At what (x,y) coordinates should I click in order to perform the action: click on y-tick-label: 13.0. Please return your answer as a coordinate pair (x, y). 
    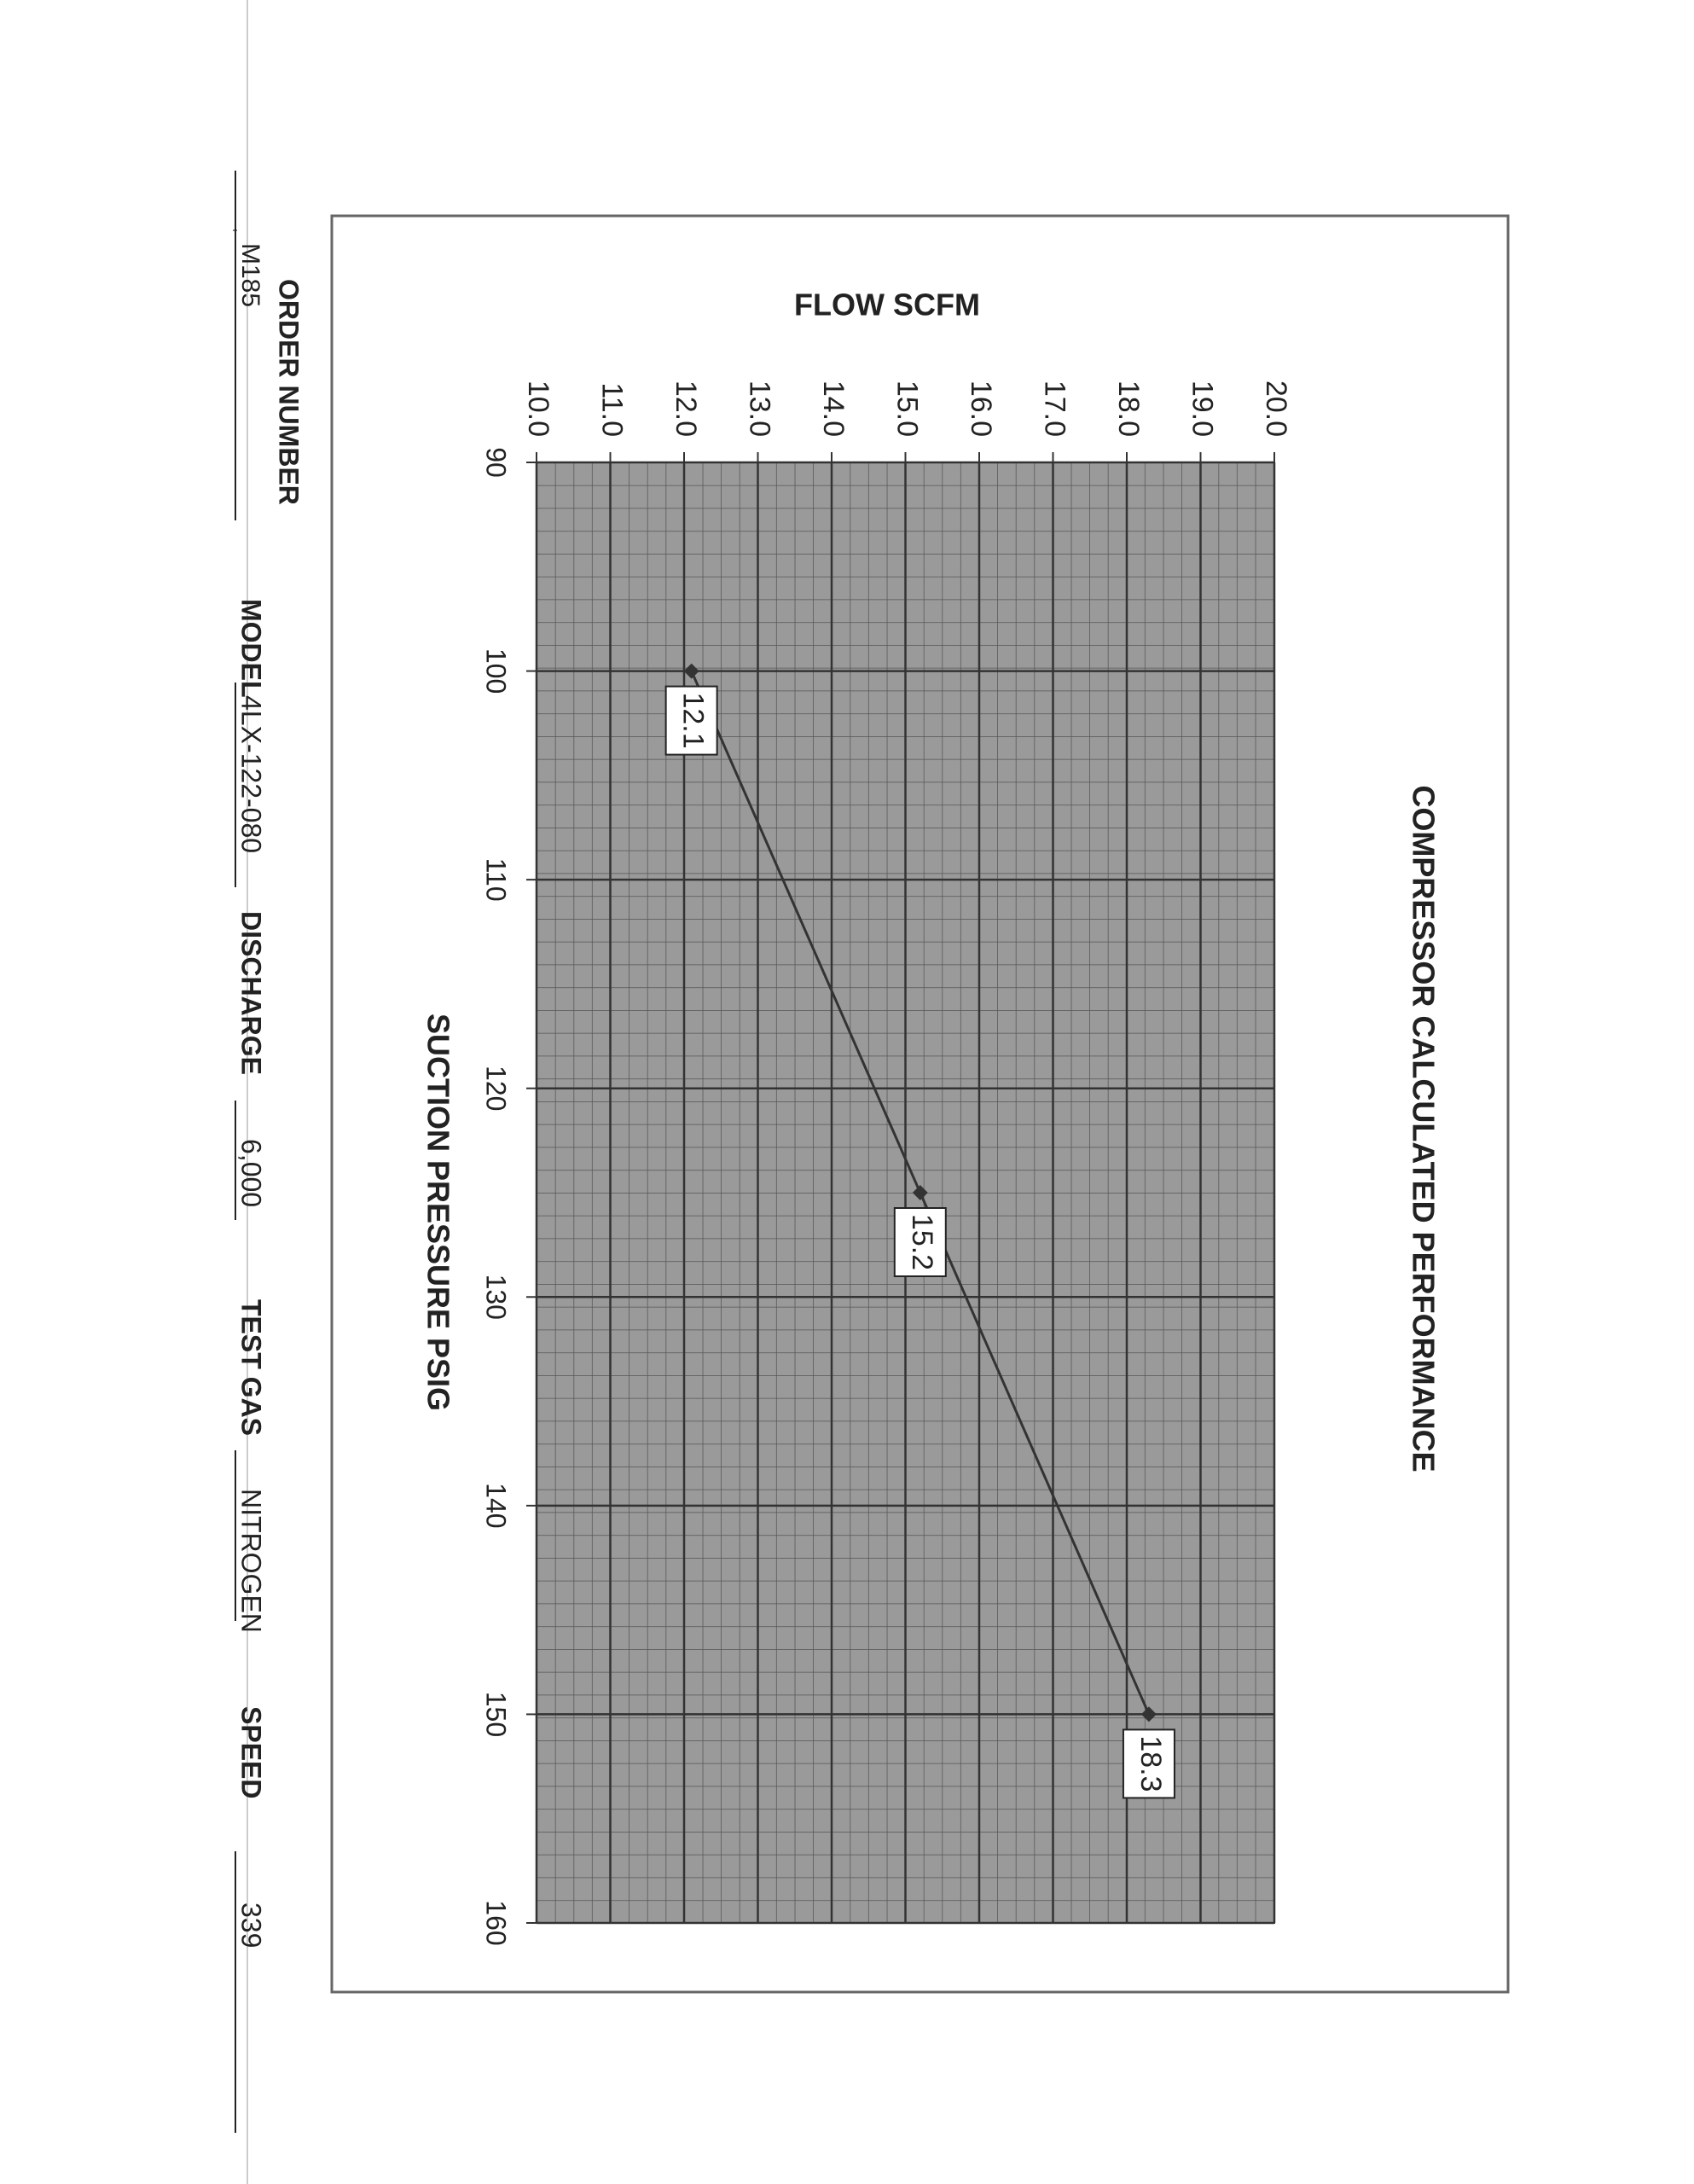
    Looking at the image, I should click on (760, 408).